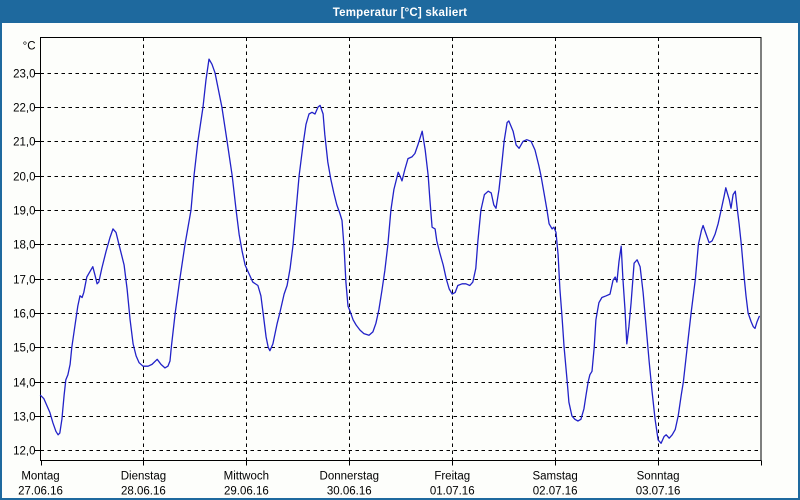 This screenshot has height=500, width=800. I want to click on date-label: 29.06.16, so click(246, 492).